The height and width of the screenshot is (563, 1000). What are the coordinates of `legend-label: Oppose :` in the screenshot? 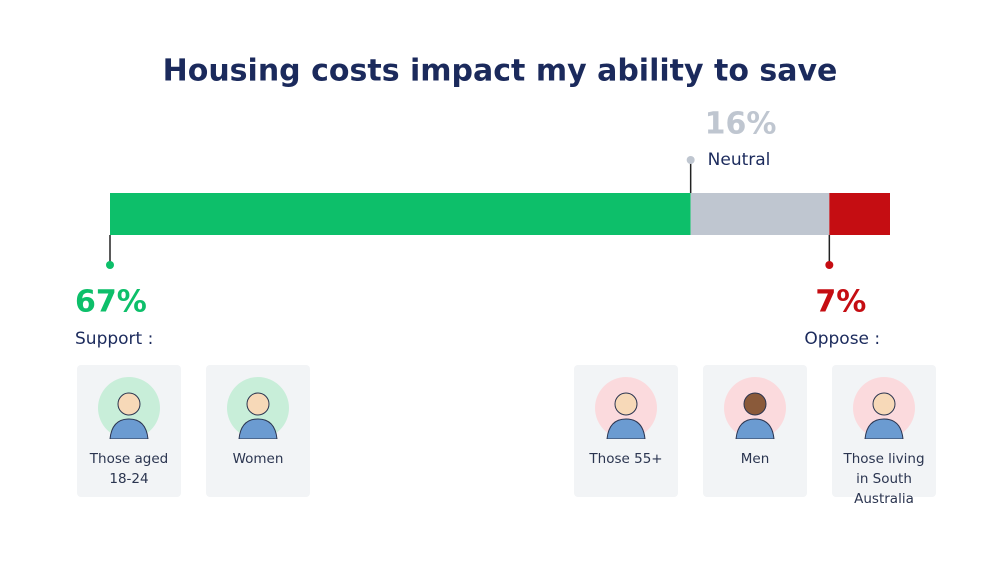 It's located at (842, 339).